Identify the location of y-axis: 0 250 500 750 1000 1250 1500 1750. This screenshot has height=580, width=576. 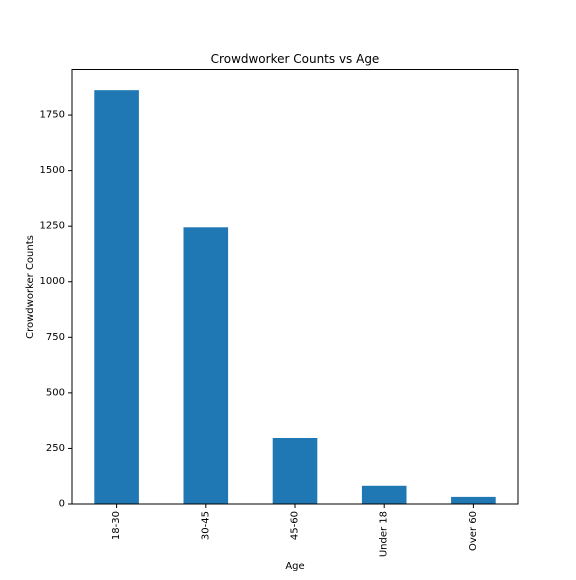
(56, 310).